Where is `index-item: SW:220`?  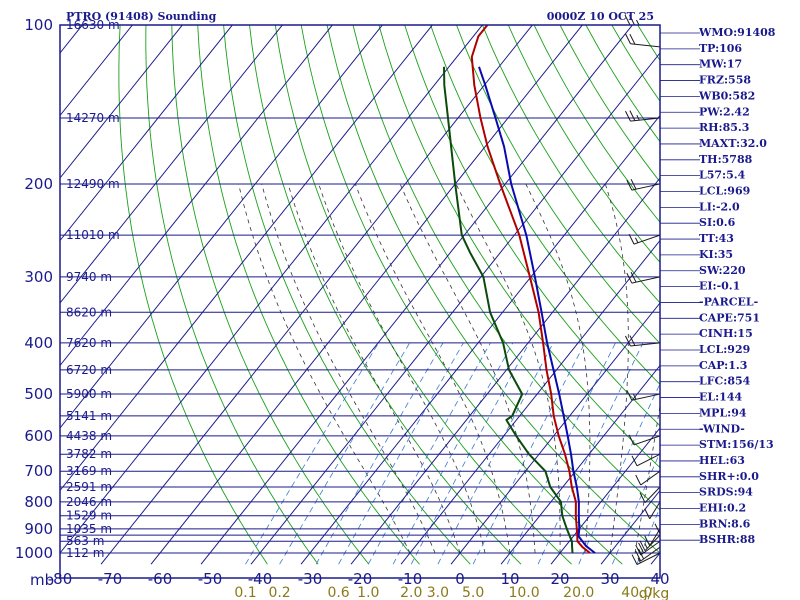 index-item: SW:220 is located at coordinates (722, 270).